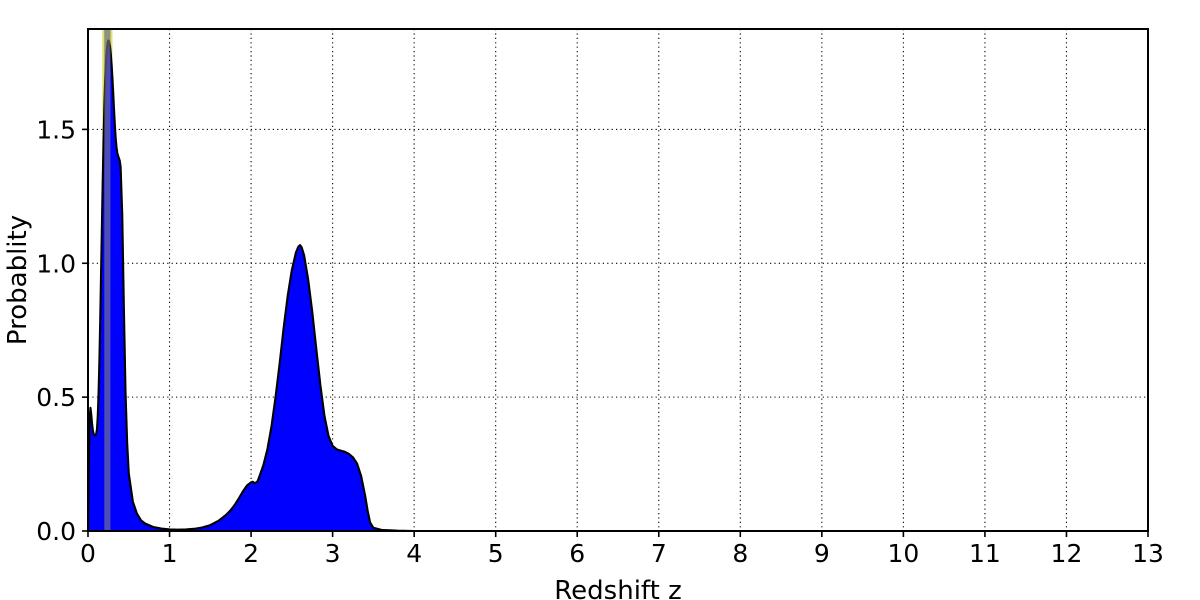  I want to click on x-axis-title: Redshift z, so click(617, 588).